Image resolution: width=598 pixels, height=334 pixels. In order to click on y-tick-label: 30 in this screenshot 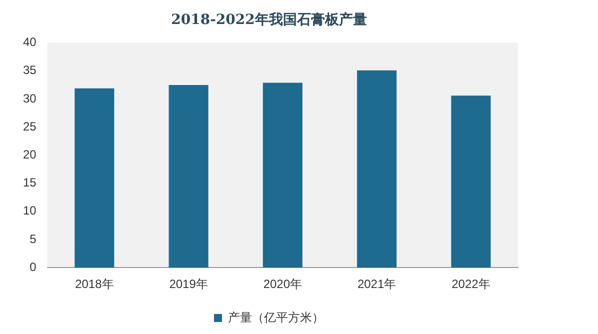, I will do `click(29, 98)`.